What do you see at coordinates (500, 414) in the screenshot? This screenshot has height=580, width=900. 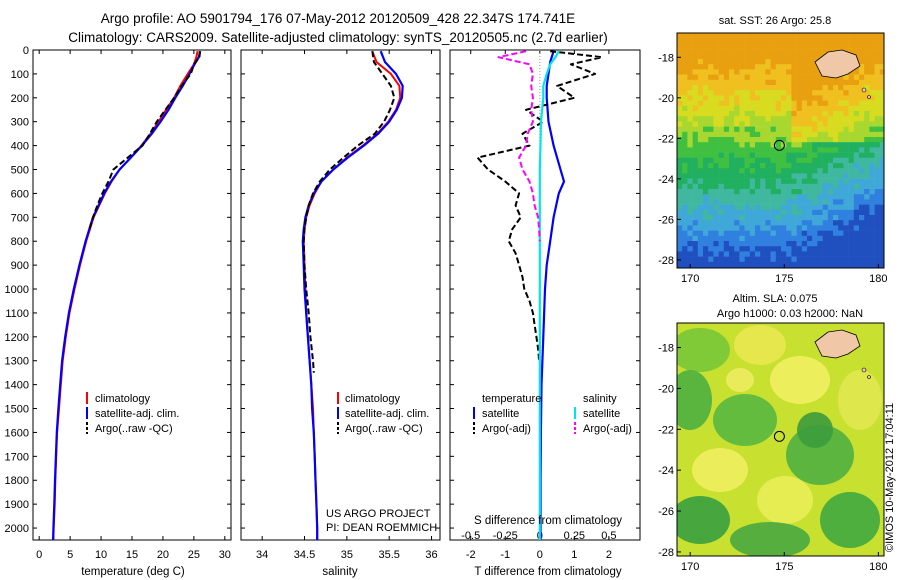 I see `legend-t-sat: satellite` at bounding box center [500, 414].